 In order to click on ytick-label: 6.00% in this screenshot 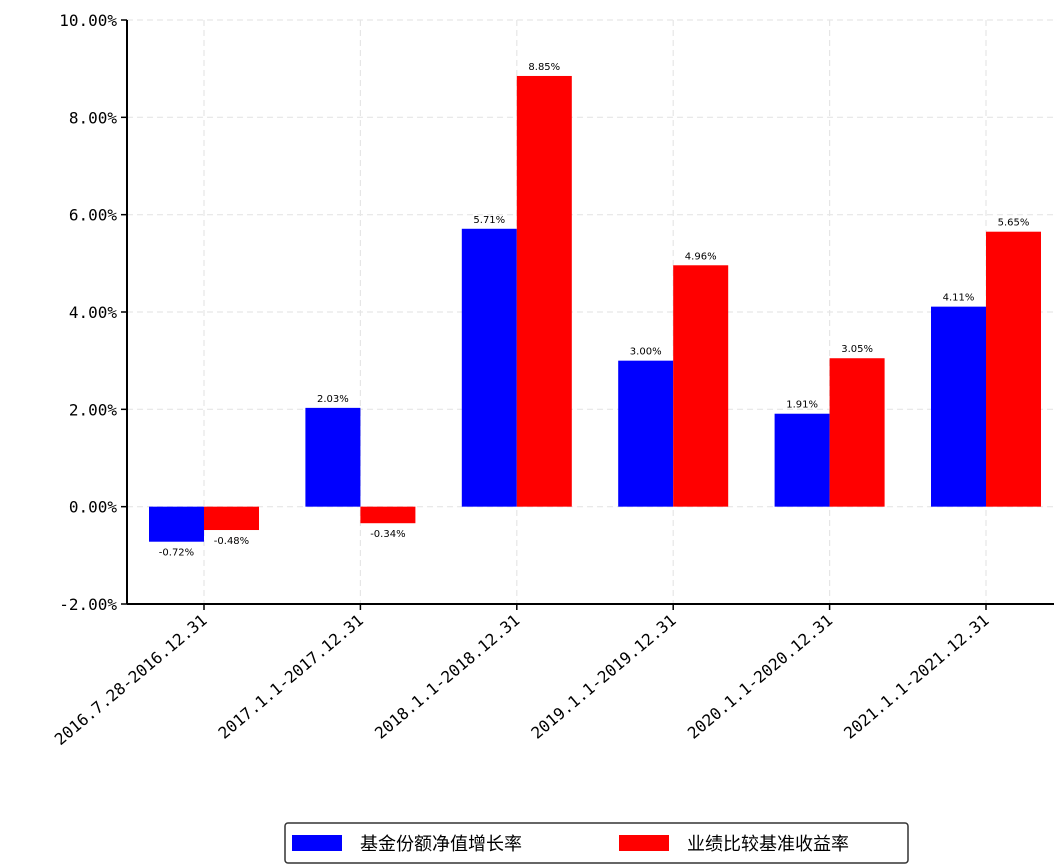, I will do `click(93, 215)`.